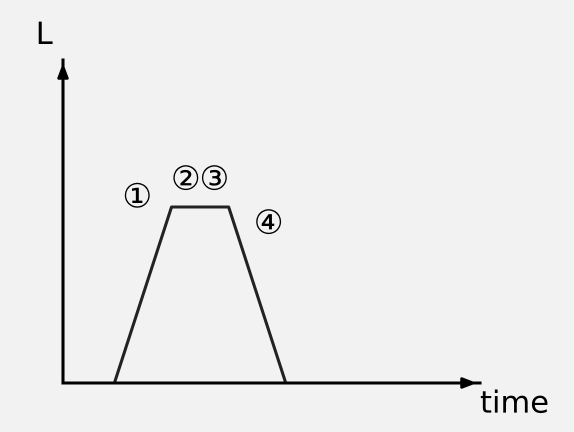 This screenshot has width=574, height=432. What do you see at coordinates (214, 177) in the screenshot?
I see `text: ③` at bounding box center [214, 177].